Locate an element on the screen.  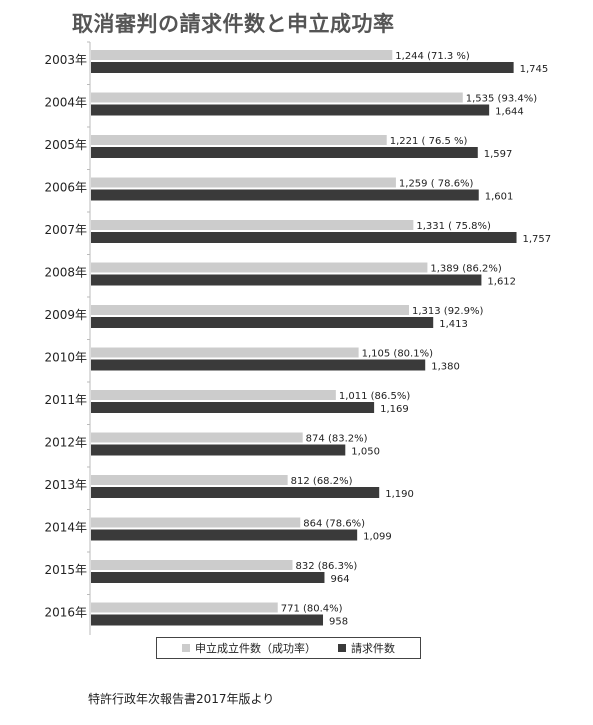
data-label-requests: 1,601 is located at coordinates (499, 197).